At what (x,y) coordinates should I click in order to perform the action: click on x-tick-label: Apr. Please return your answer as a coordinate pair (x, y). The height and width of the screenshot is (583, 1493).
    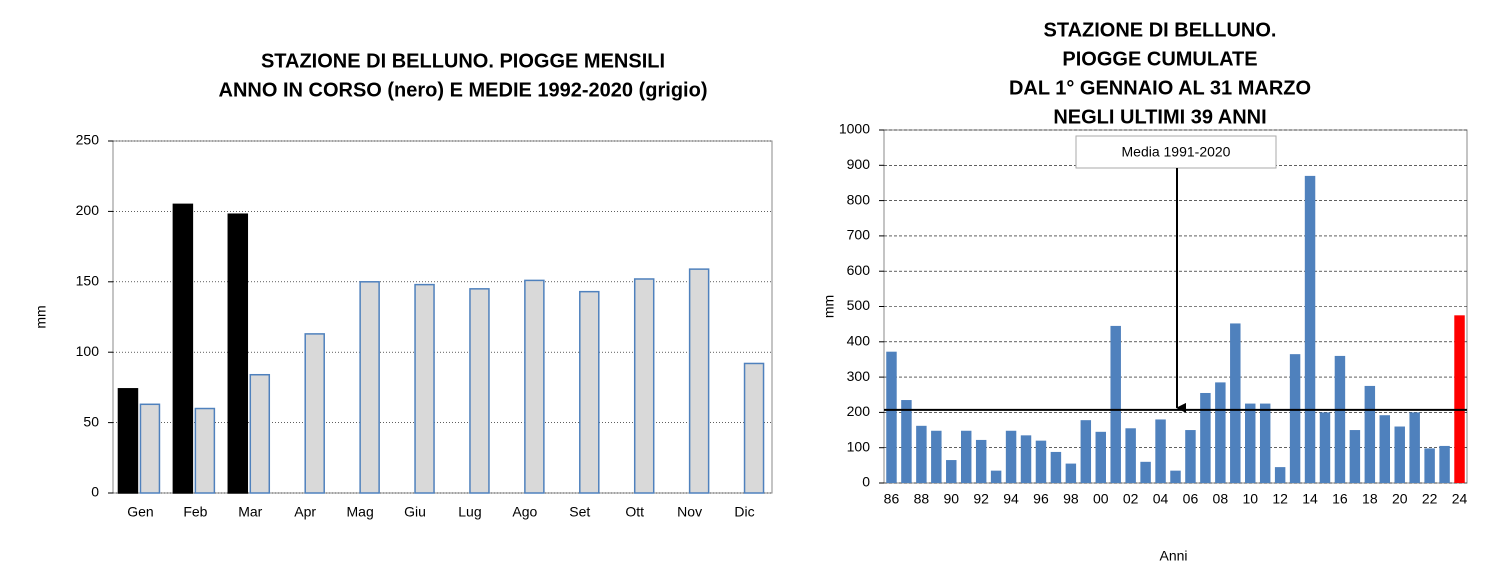
    Looking at the image, I should click on (305, 512).